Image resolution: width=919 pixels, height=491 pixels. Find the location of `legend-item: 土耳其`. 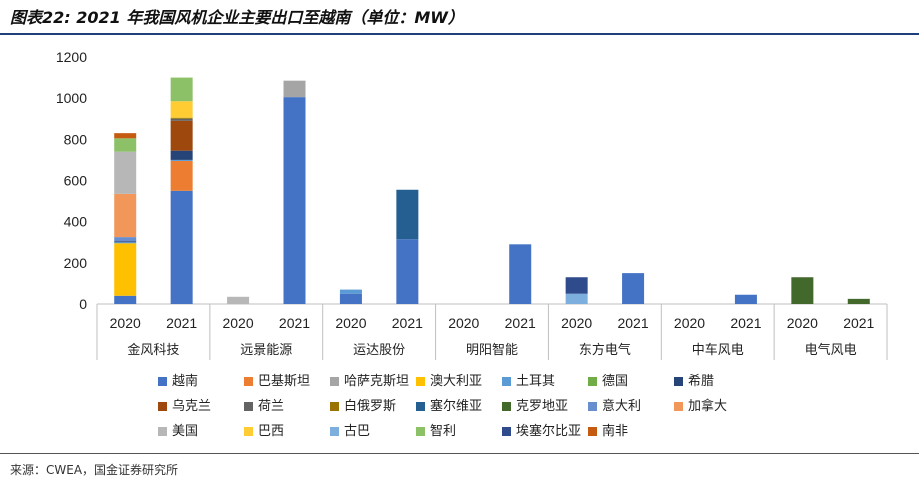

legend-item: 土耳其 is located at coordinates (529, 379).